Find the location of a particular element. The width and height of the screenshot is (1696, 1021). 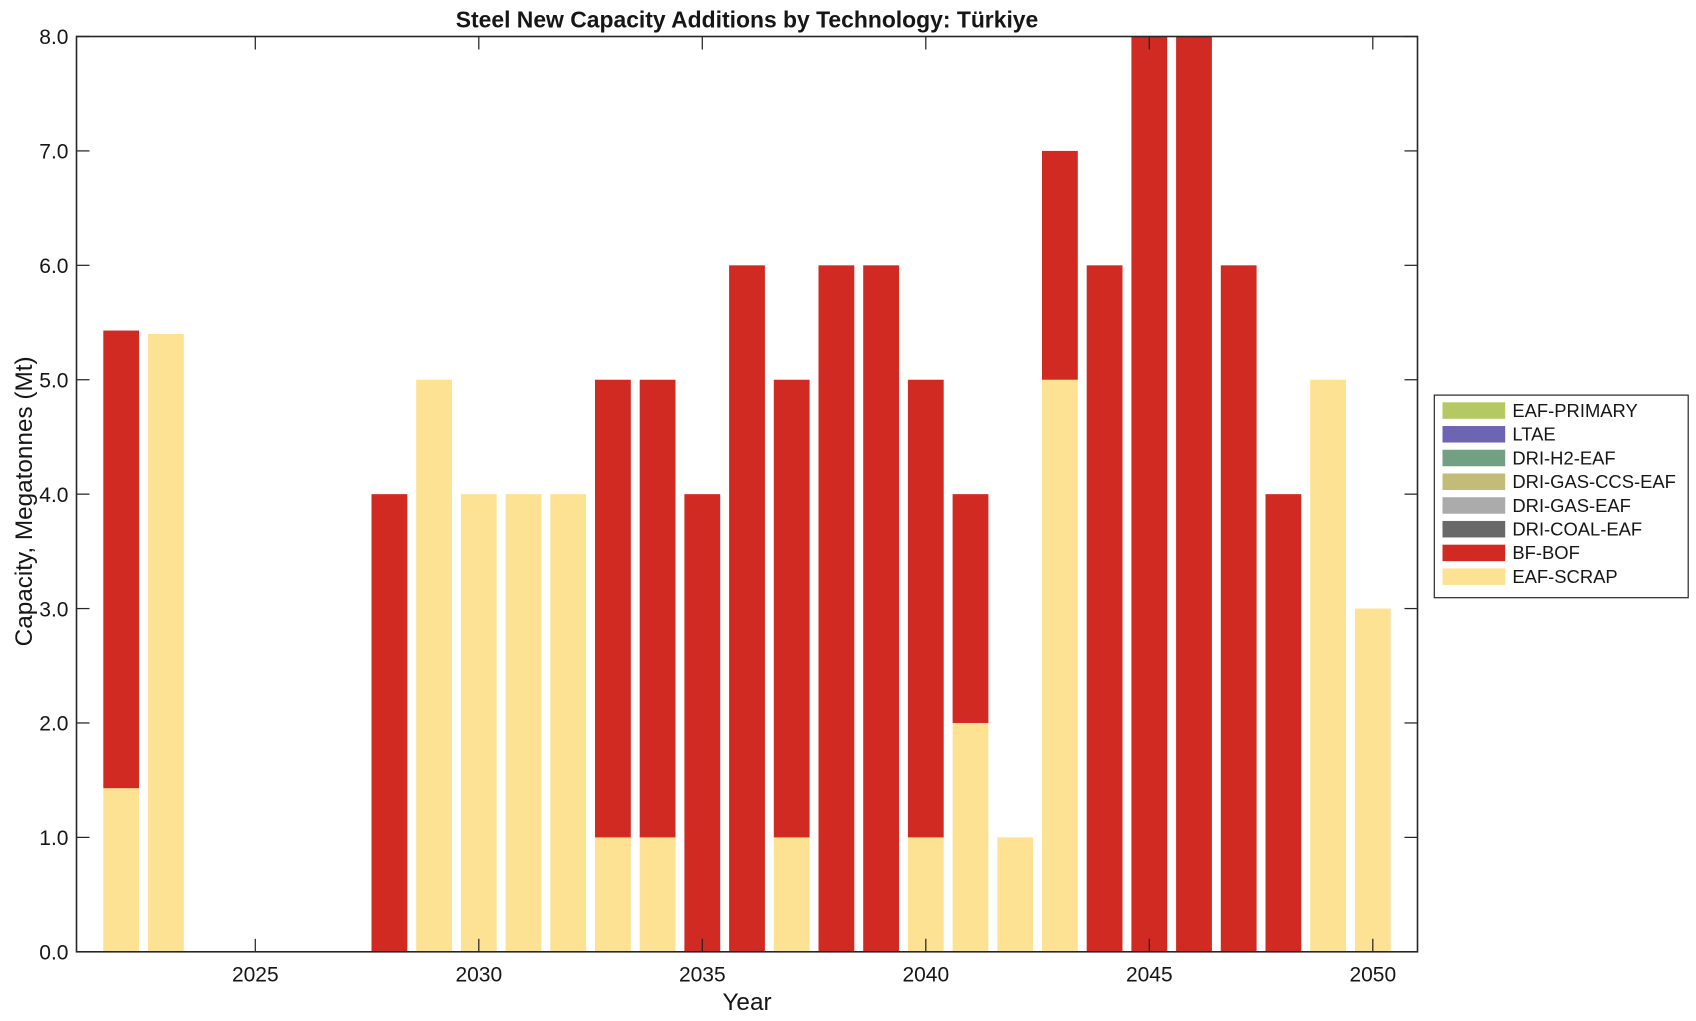

svg-text: DRI-GAS-EAF is located at coordinates (1571, 505).